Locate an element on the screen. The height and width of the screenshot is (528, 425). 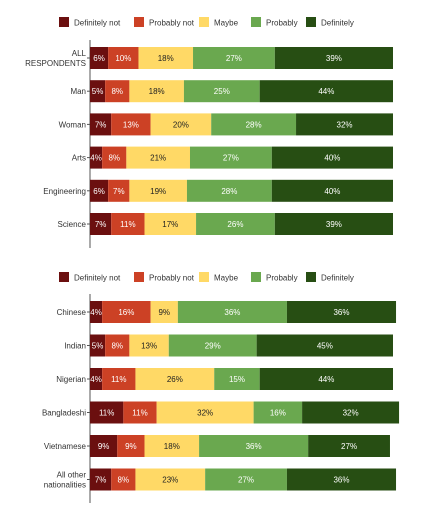
category-label-line: RESPONDENTS is located at coordinates (55, 63).